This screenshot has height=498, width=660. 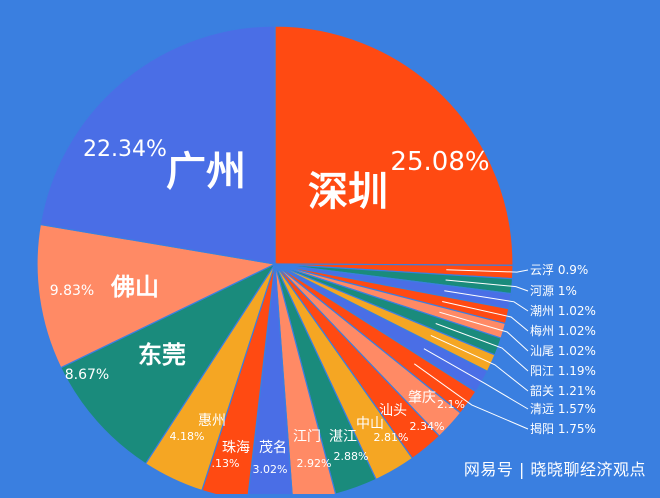 I want to click on slice-side-label: 潮州 1.02%, so click(x=563, y=310).